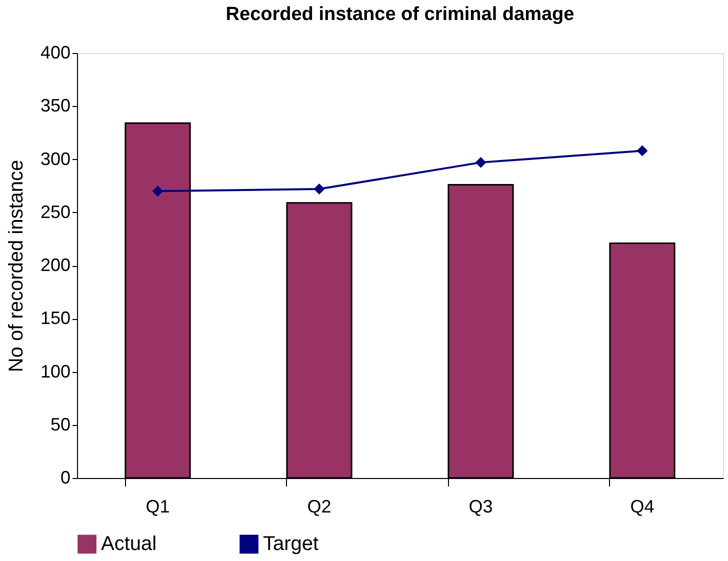 Image resolution: width=728 pixels, height=561 pixels. What do you see at coordinates (55, 158) in the screenshot?
I see `y-tick-label: 300` at bounding box center [55, 158].